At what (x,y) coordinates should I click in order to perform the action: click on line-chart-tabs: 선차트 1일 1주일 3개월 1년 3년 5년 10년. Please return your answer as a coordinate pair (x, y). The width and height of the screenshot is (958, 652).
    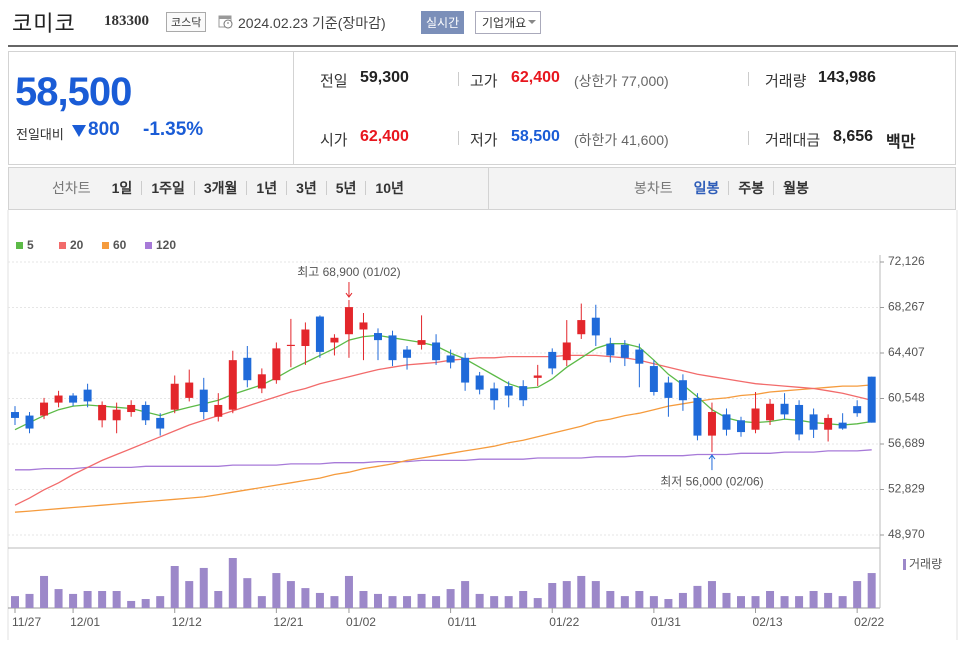
    Looking at the image, I should click on (232, 188).